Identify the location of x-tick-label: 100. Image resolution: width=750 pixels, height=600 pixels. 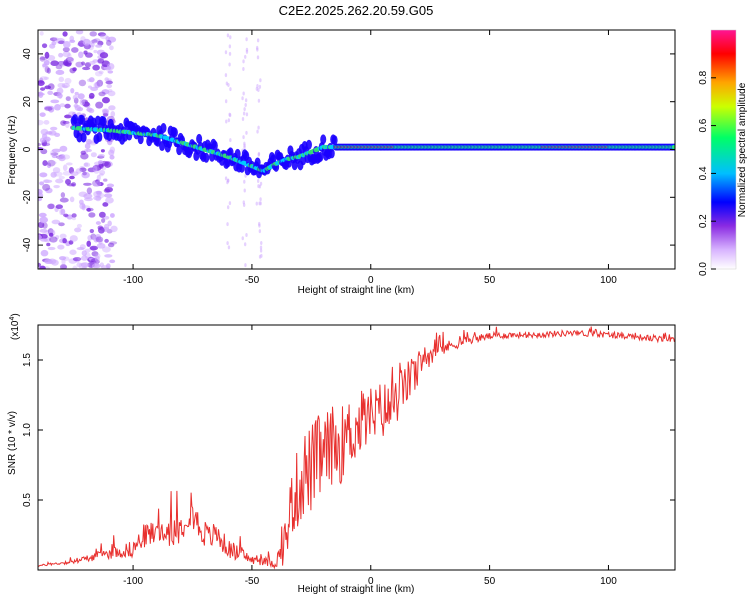
(608, 581).